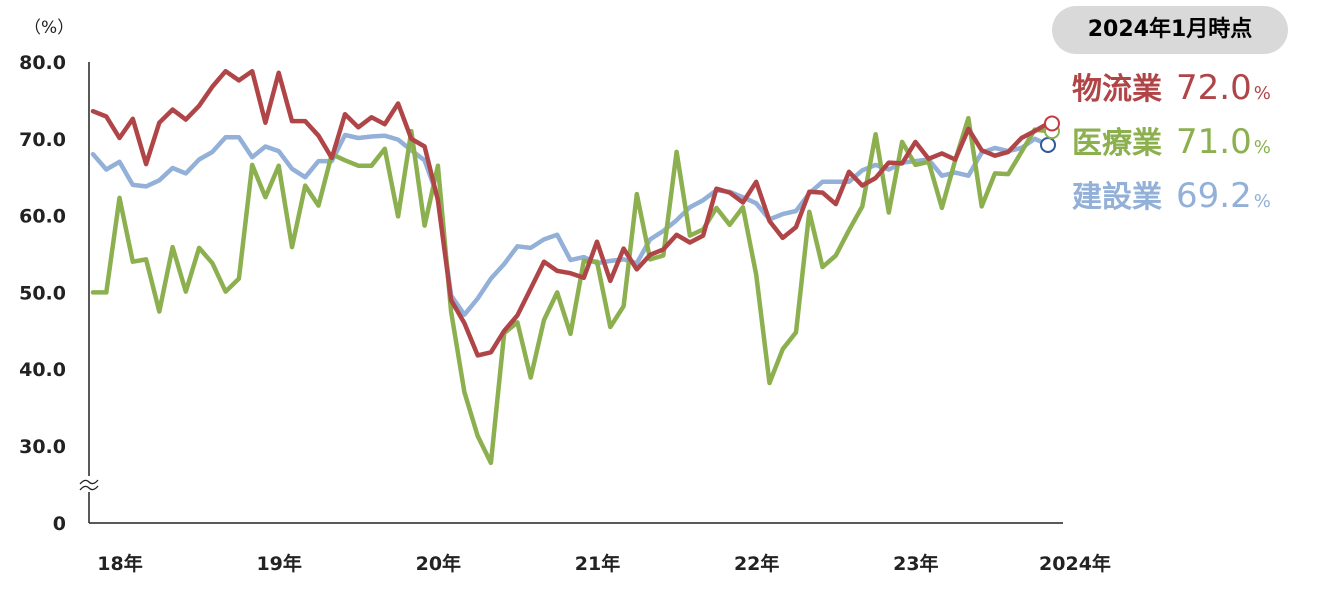  What do you see at coordinates (1075, 563) in the screenshot?
I see `x-tick-label: 2024年` at bounding box center [1075, 563].